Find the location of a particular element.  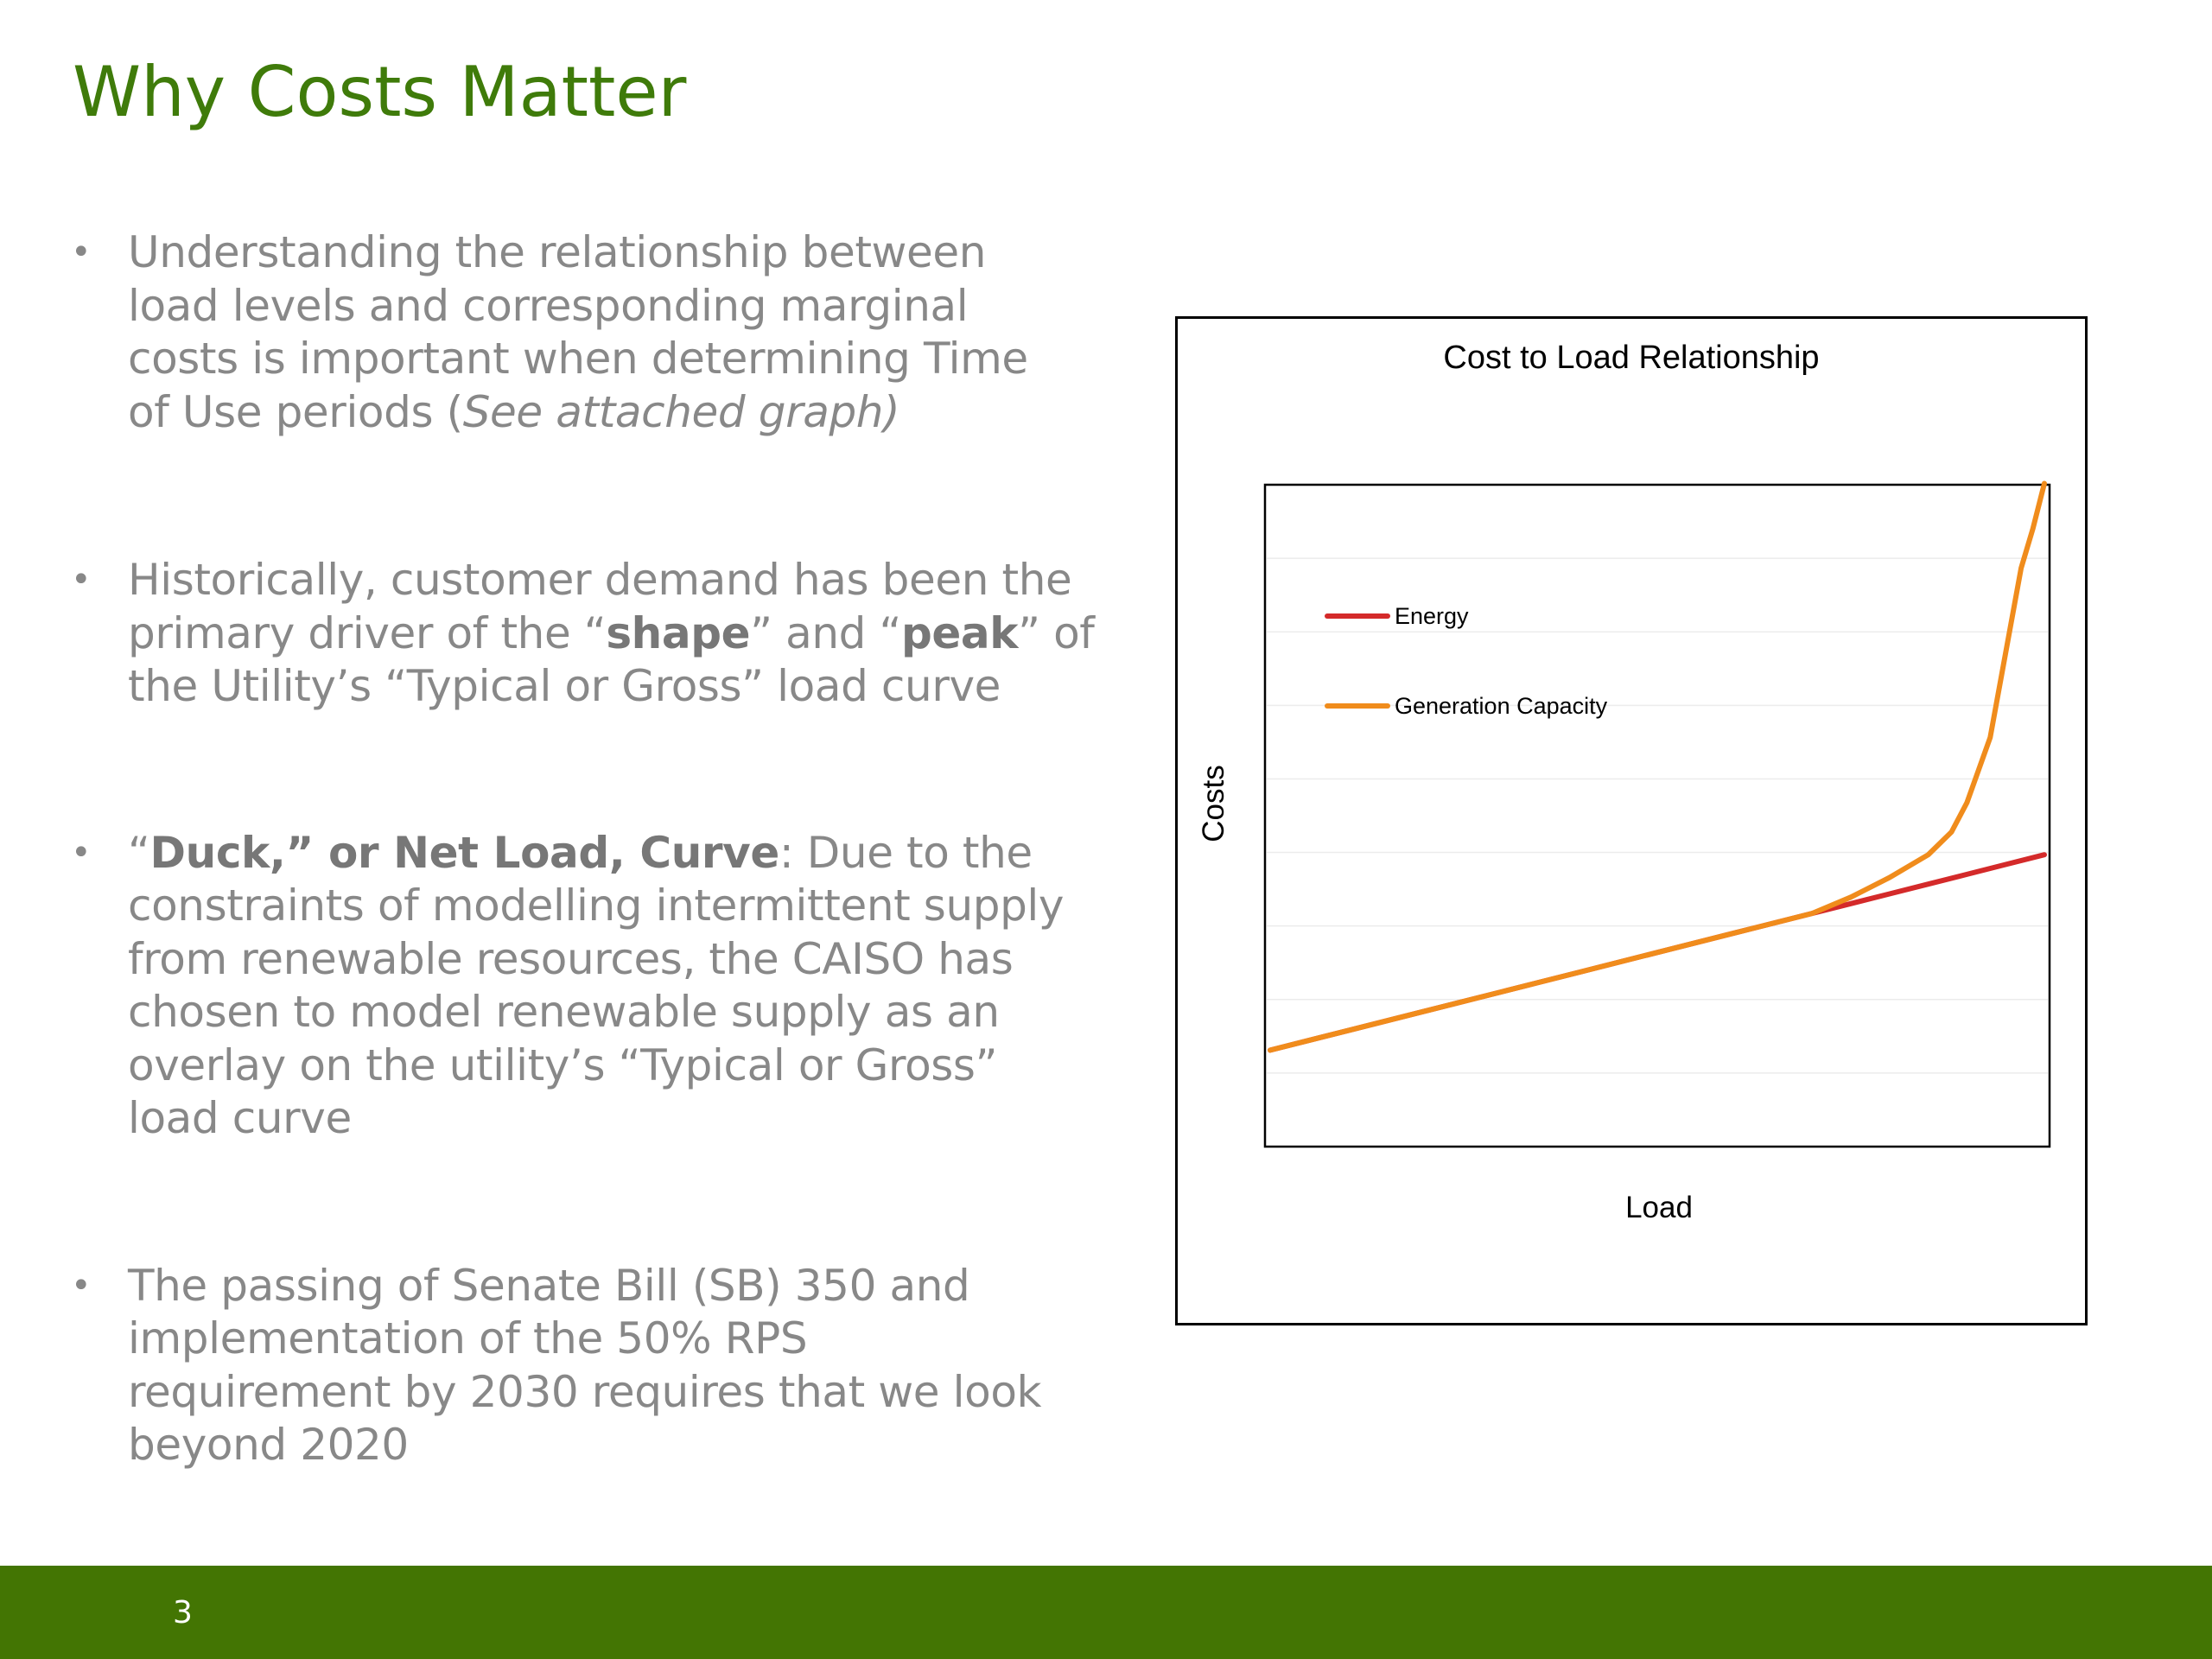

chart-gridlines is located at coordinates (1657, 815).